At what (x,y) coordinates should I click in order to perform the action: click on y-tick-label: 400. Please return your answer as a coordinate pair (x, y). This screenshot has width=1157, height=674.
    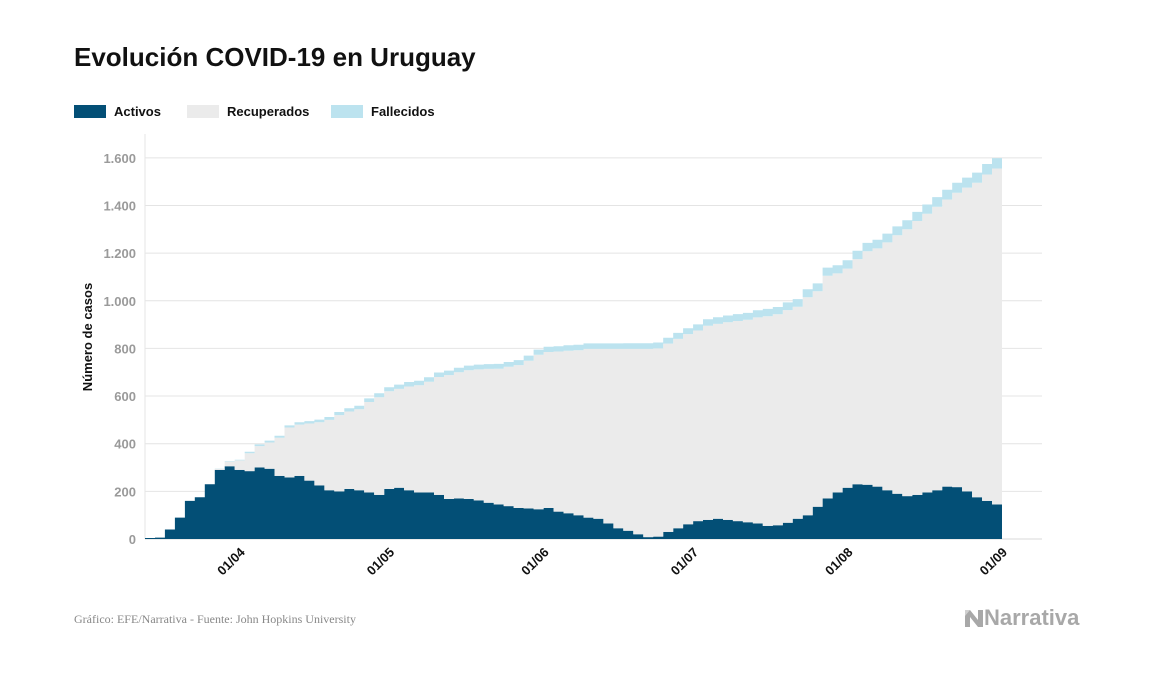
    Looking at the image, I should click on (125, 444).